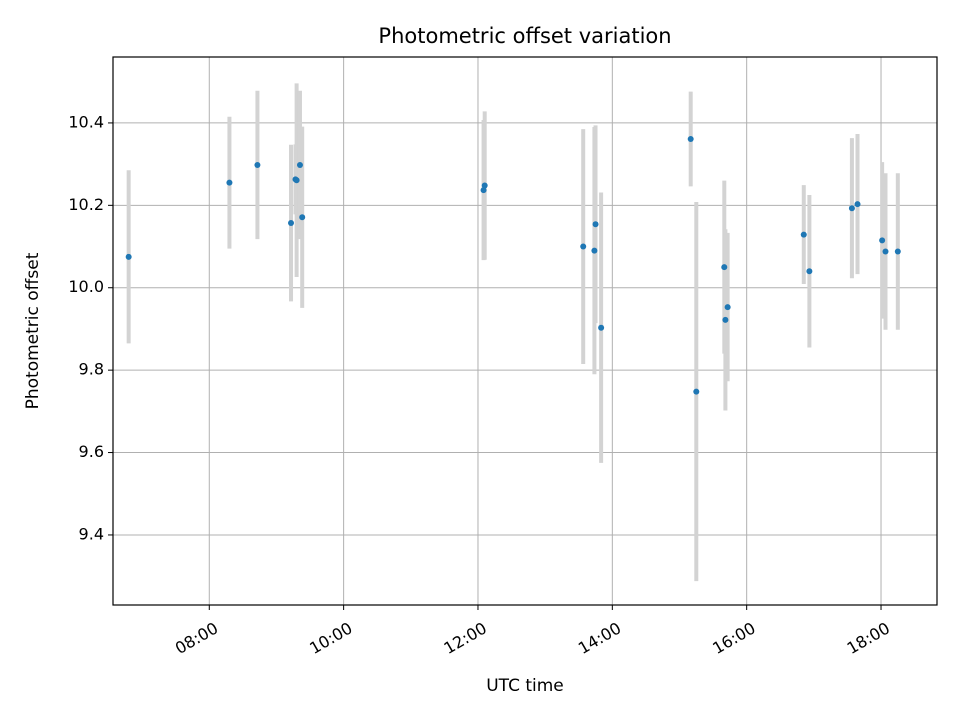  I want to click on chart-title: Photometric offset variation, so click(524, 36).